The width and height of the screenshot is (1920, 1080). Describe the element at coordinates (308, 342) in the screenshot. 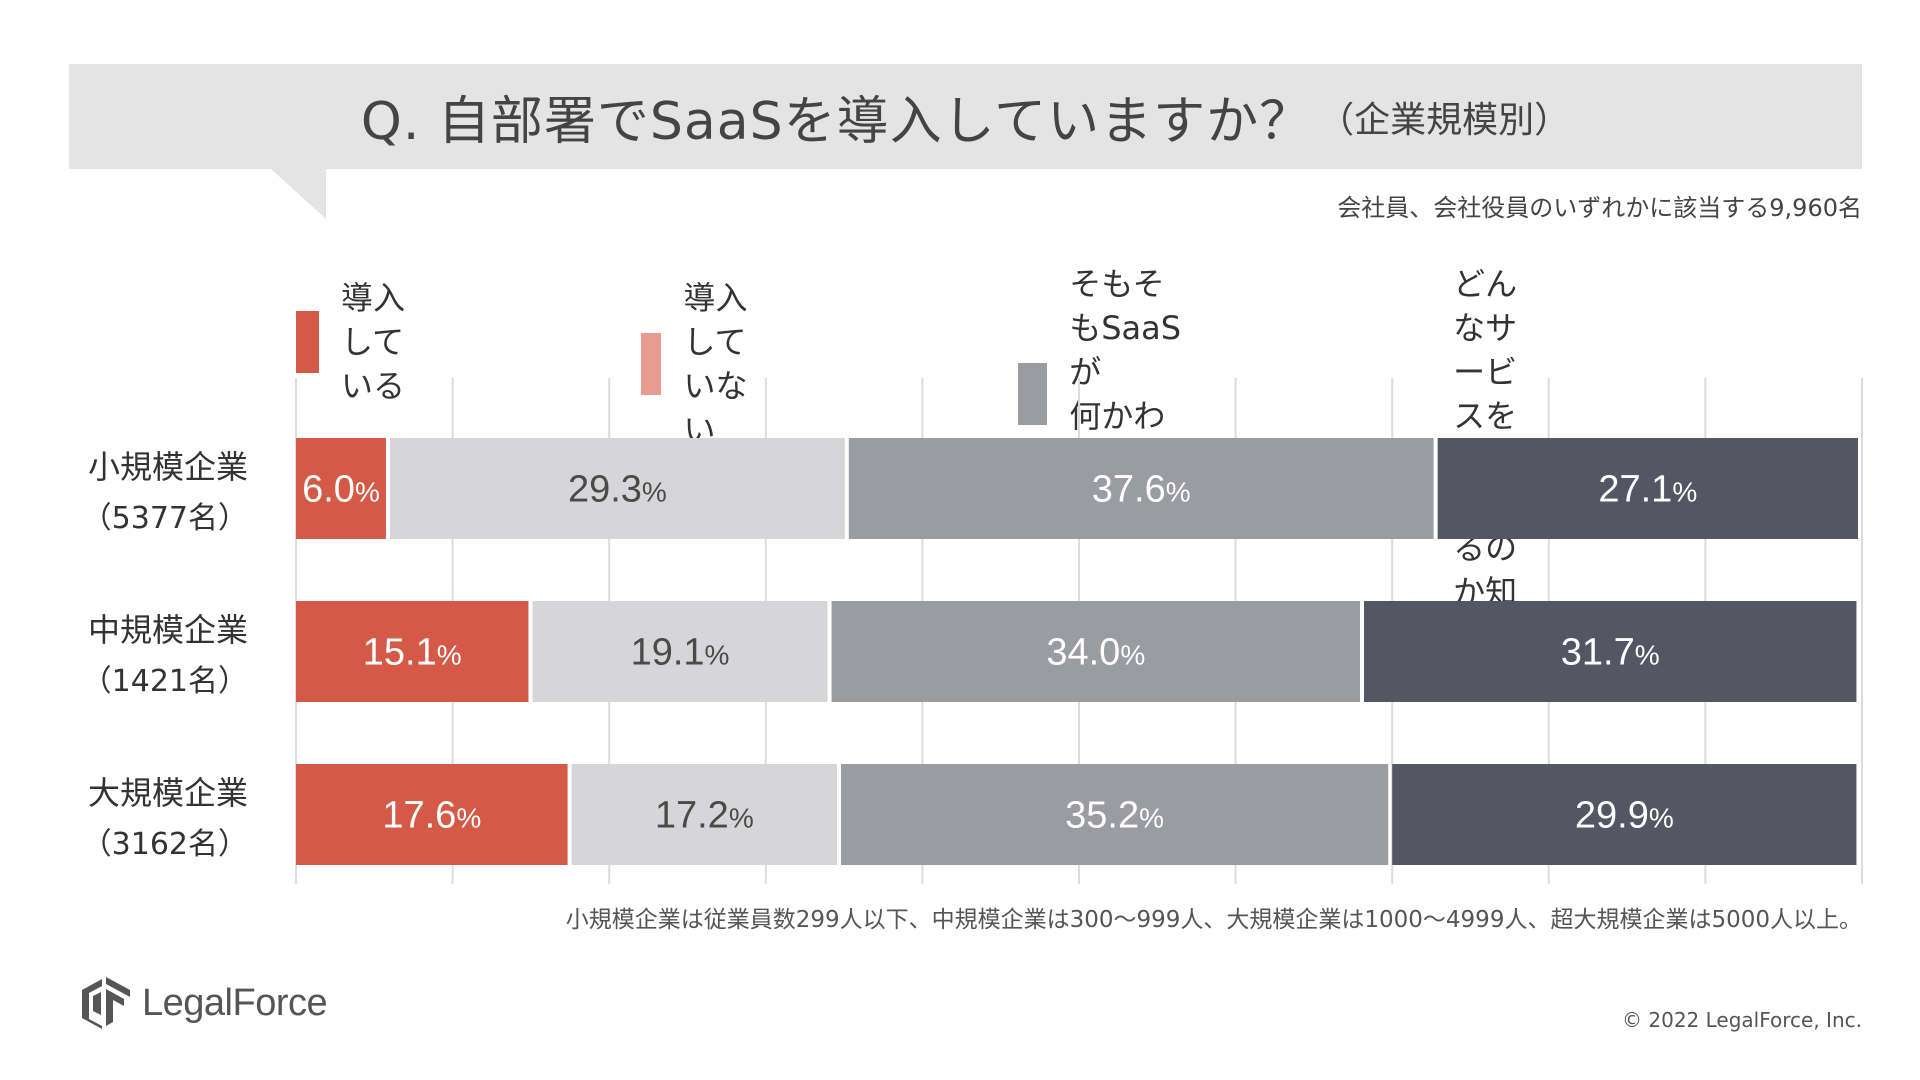

I see `legend-swatch-adopted` at that location.